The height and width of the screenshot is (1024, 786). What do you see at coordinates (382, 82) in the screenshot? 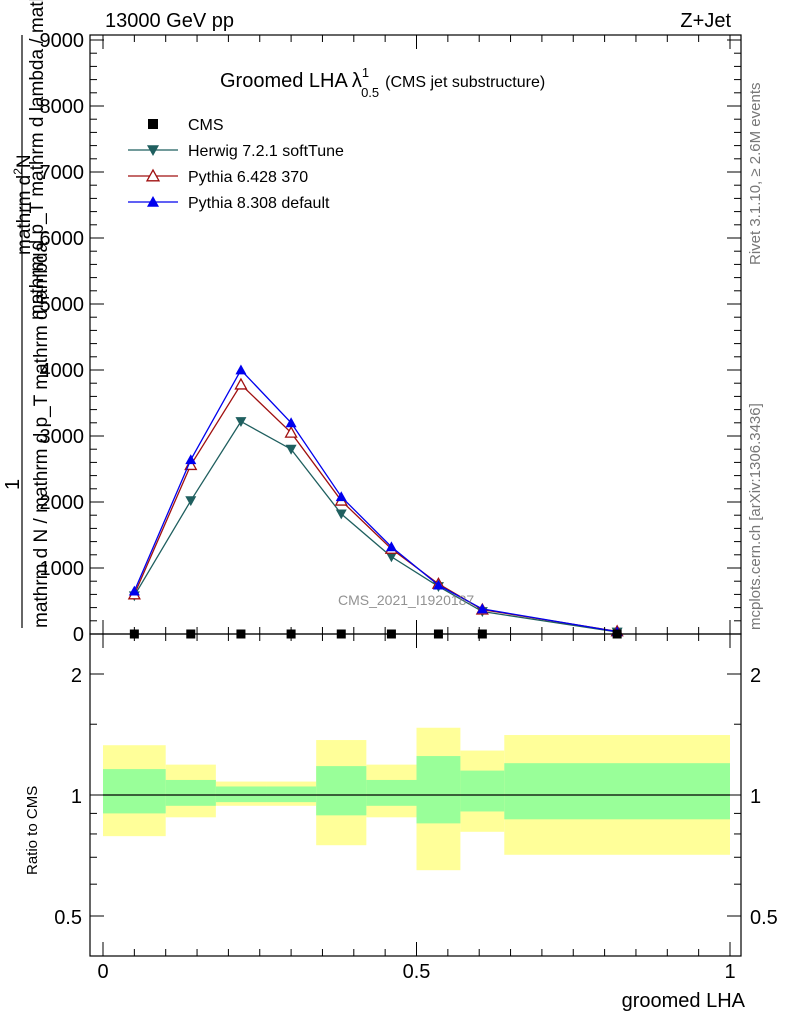
I see `plot-title: Groomed LHA λ1 0.5 (CMS jet substructure)` at bounding box center [382, 82].